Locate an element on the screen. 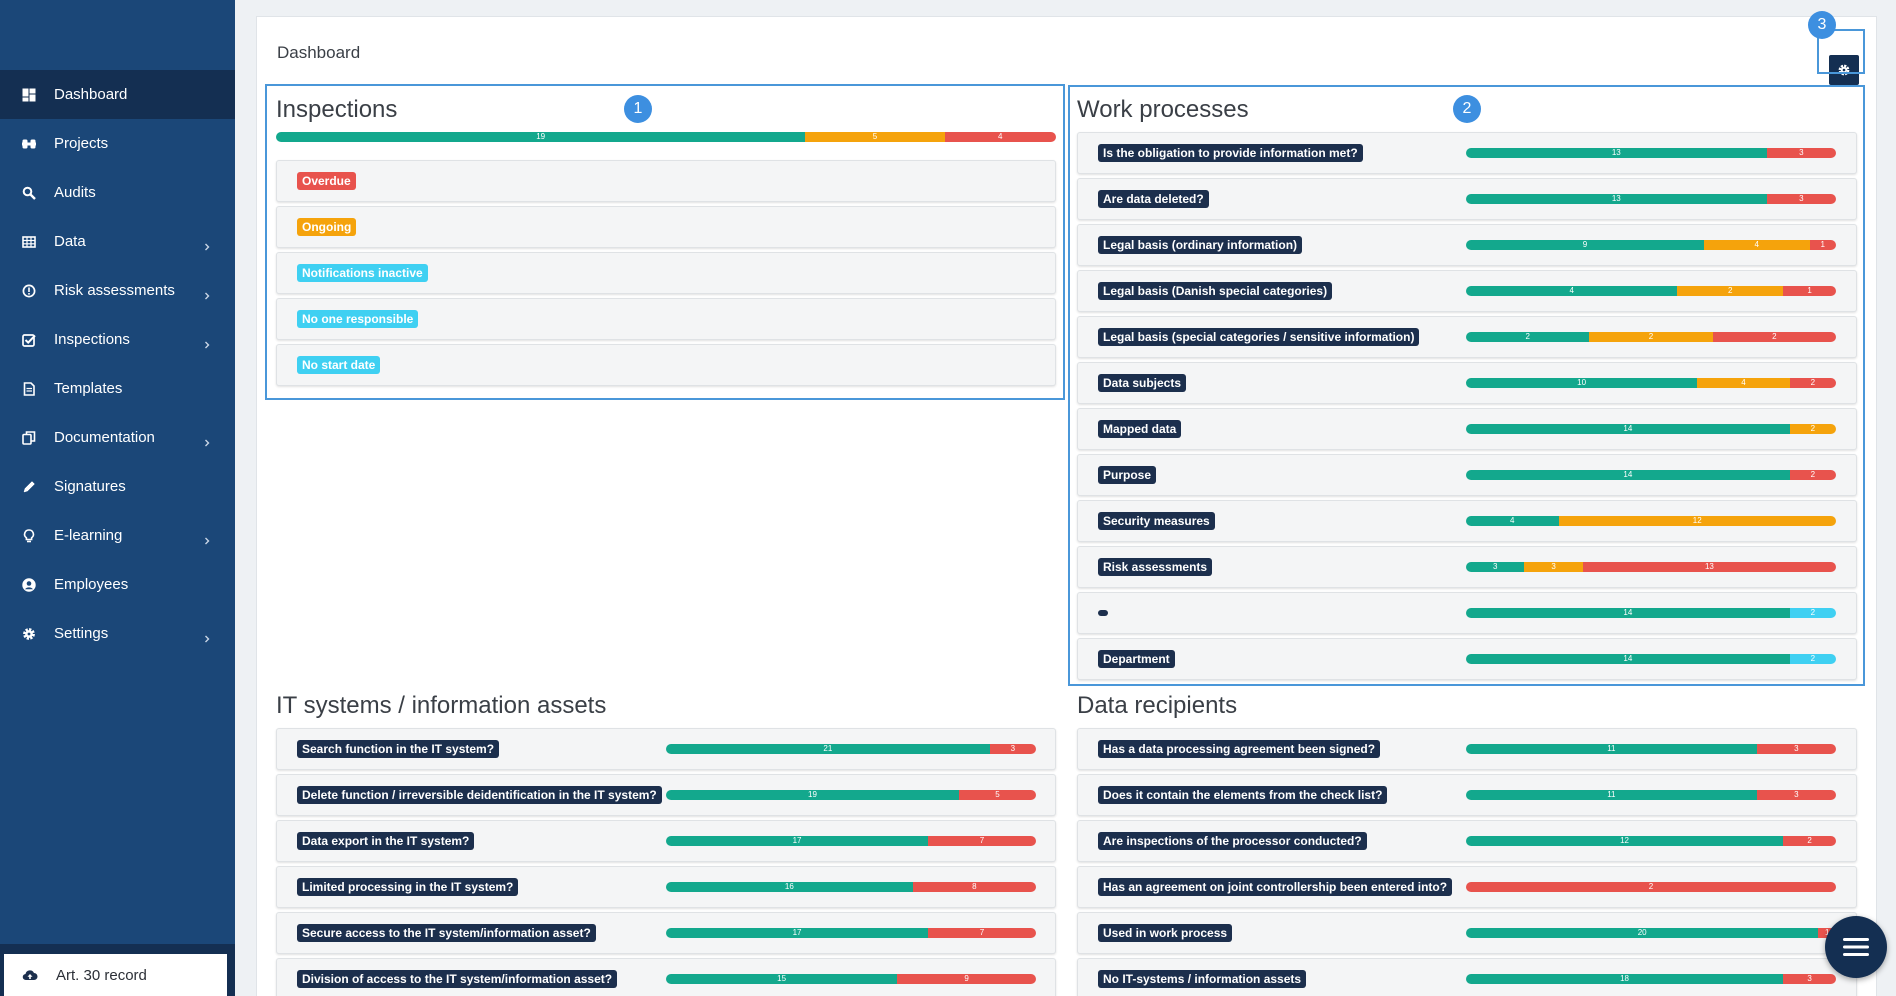 This screenshot has height=996, width=1896. sidebar-item-label: Documentation is located at coordinates (104, 437).